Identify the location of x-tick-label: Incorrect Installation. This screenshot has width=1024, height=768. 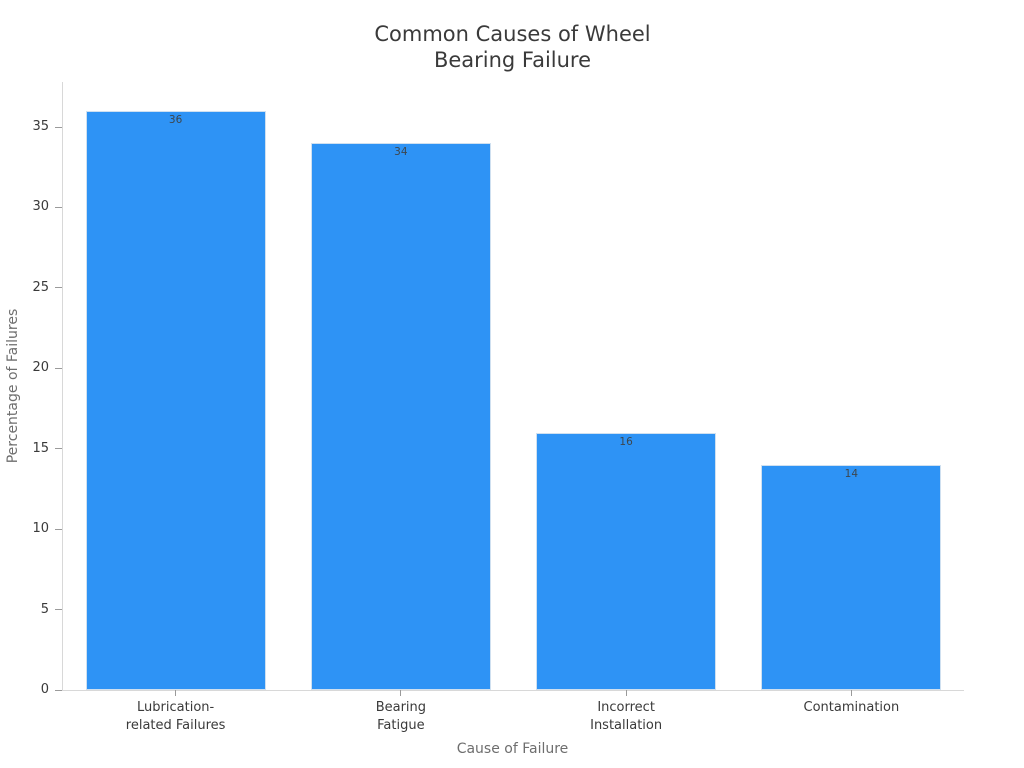
(626, 716).